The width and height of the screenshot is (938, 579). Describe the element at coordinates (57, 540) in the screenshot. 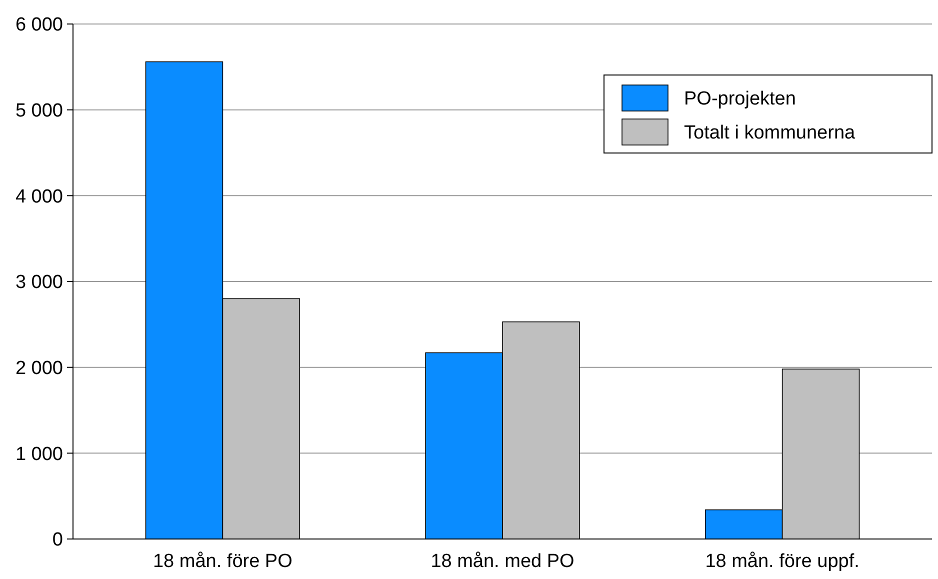

I see `y-tick-label: 0` at that location.